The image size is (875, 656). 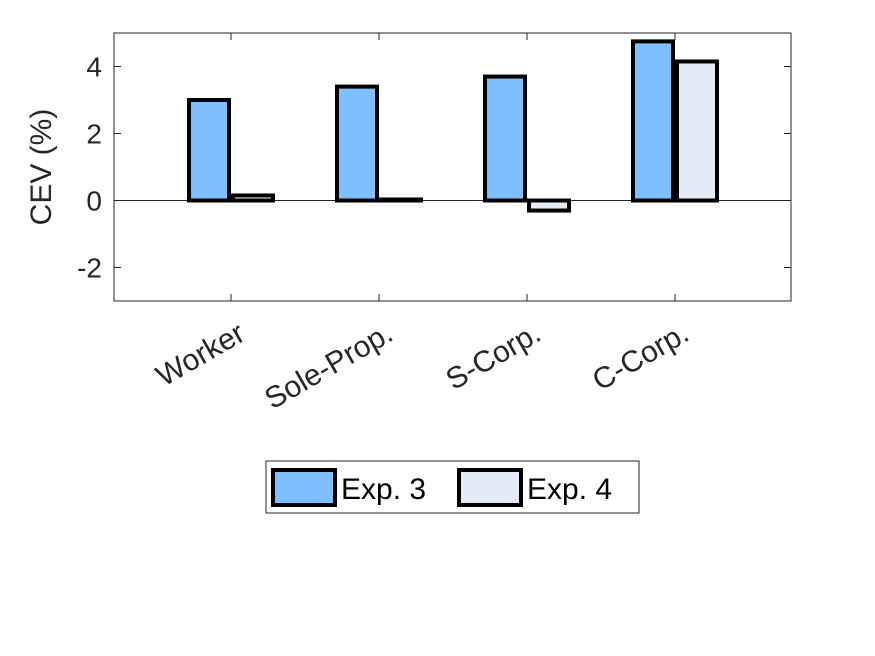 What do you see at coordinates (94, 201) in the screenshot?
I see `y-tick-label: 0` at bounding box center [94, 201].